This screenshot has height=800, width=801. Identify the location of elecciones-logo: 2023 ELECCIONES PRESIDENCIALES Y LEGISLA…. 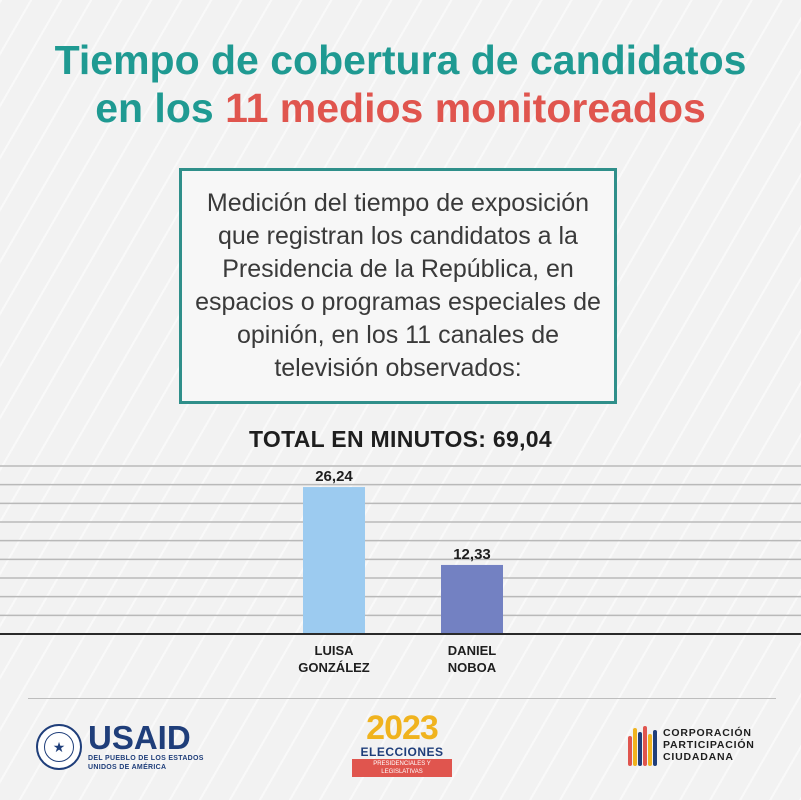
(402, 744).